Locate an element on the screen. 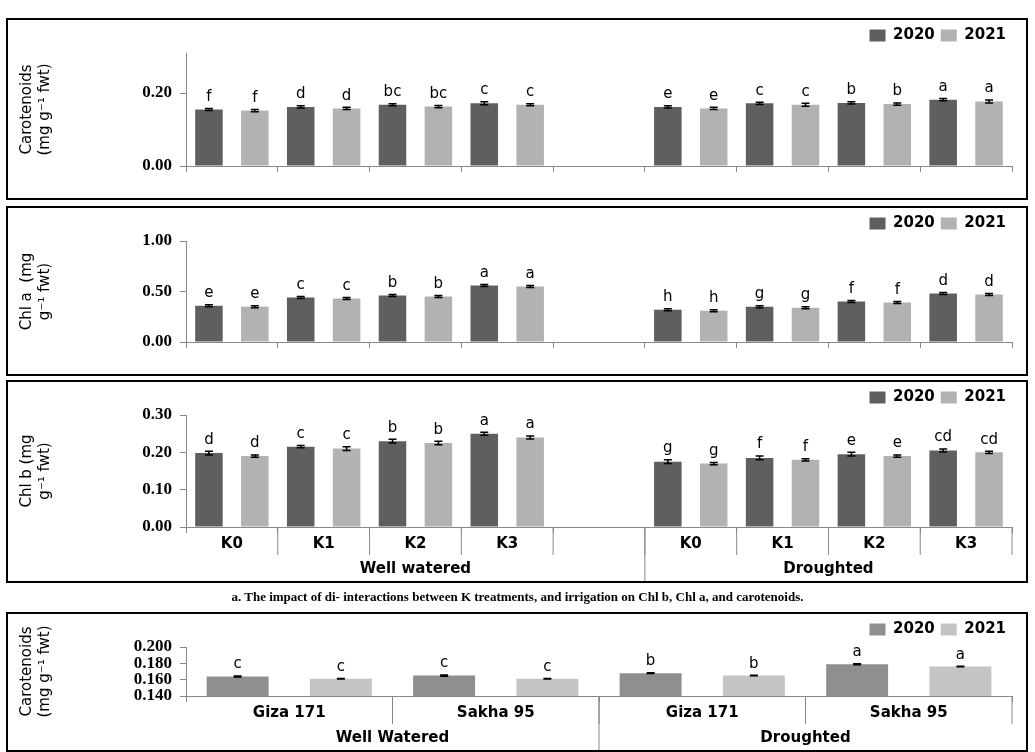 The width and height of the screenshot is (1035, 752). text: Well watered is located at coordinates (415, 567).